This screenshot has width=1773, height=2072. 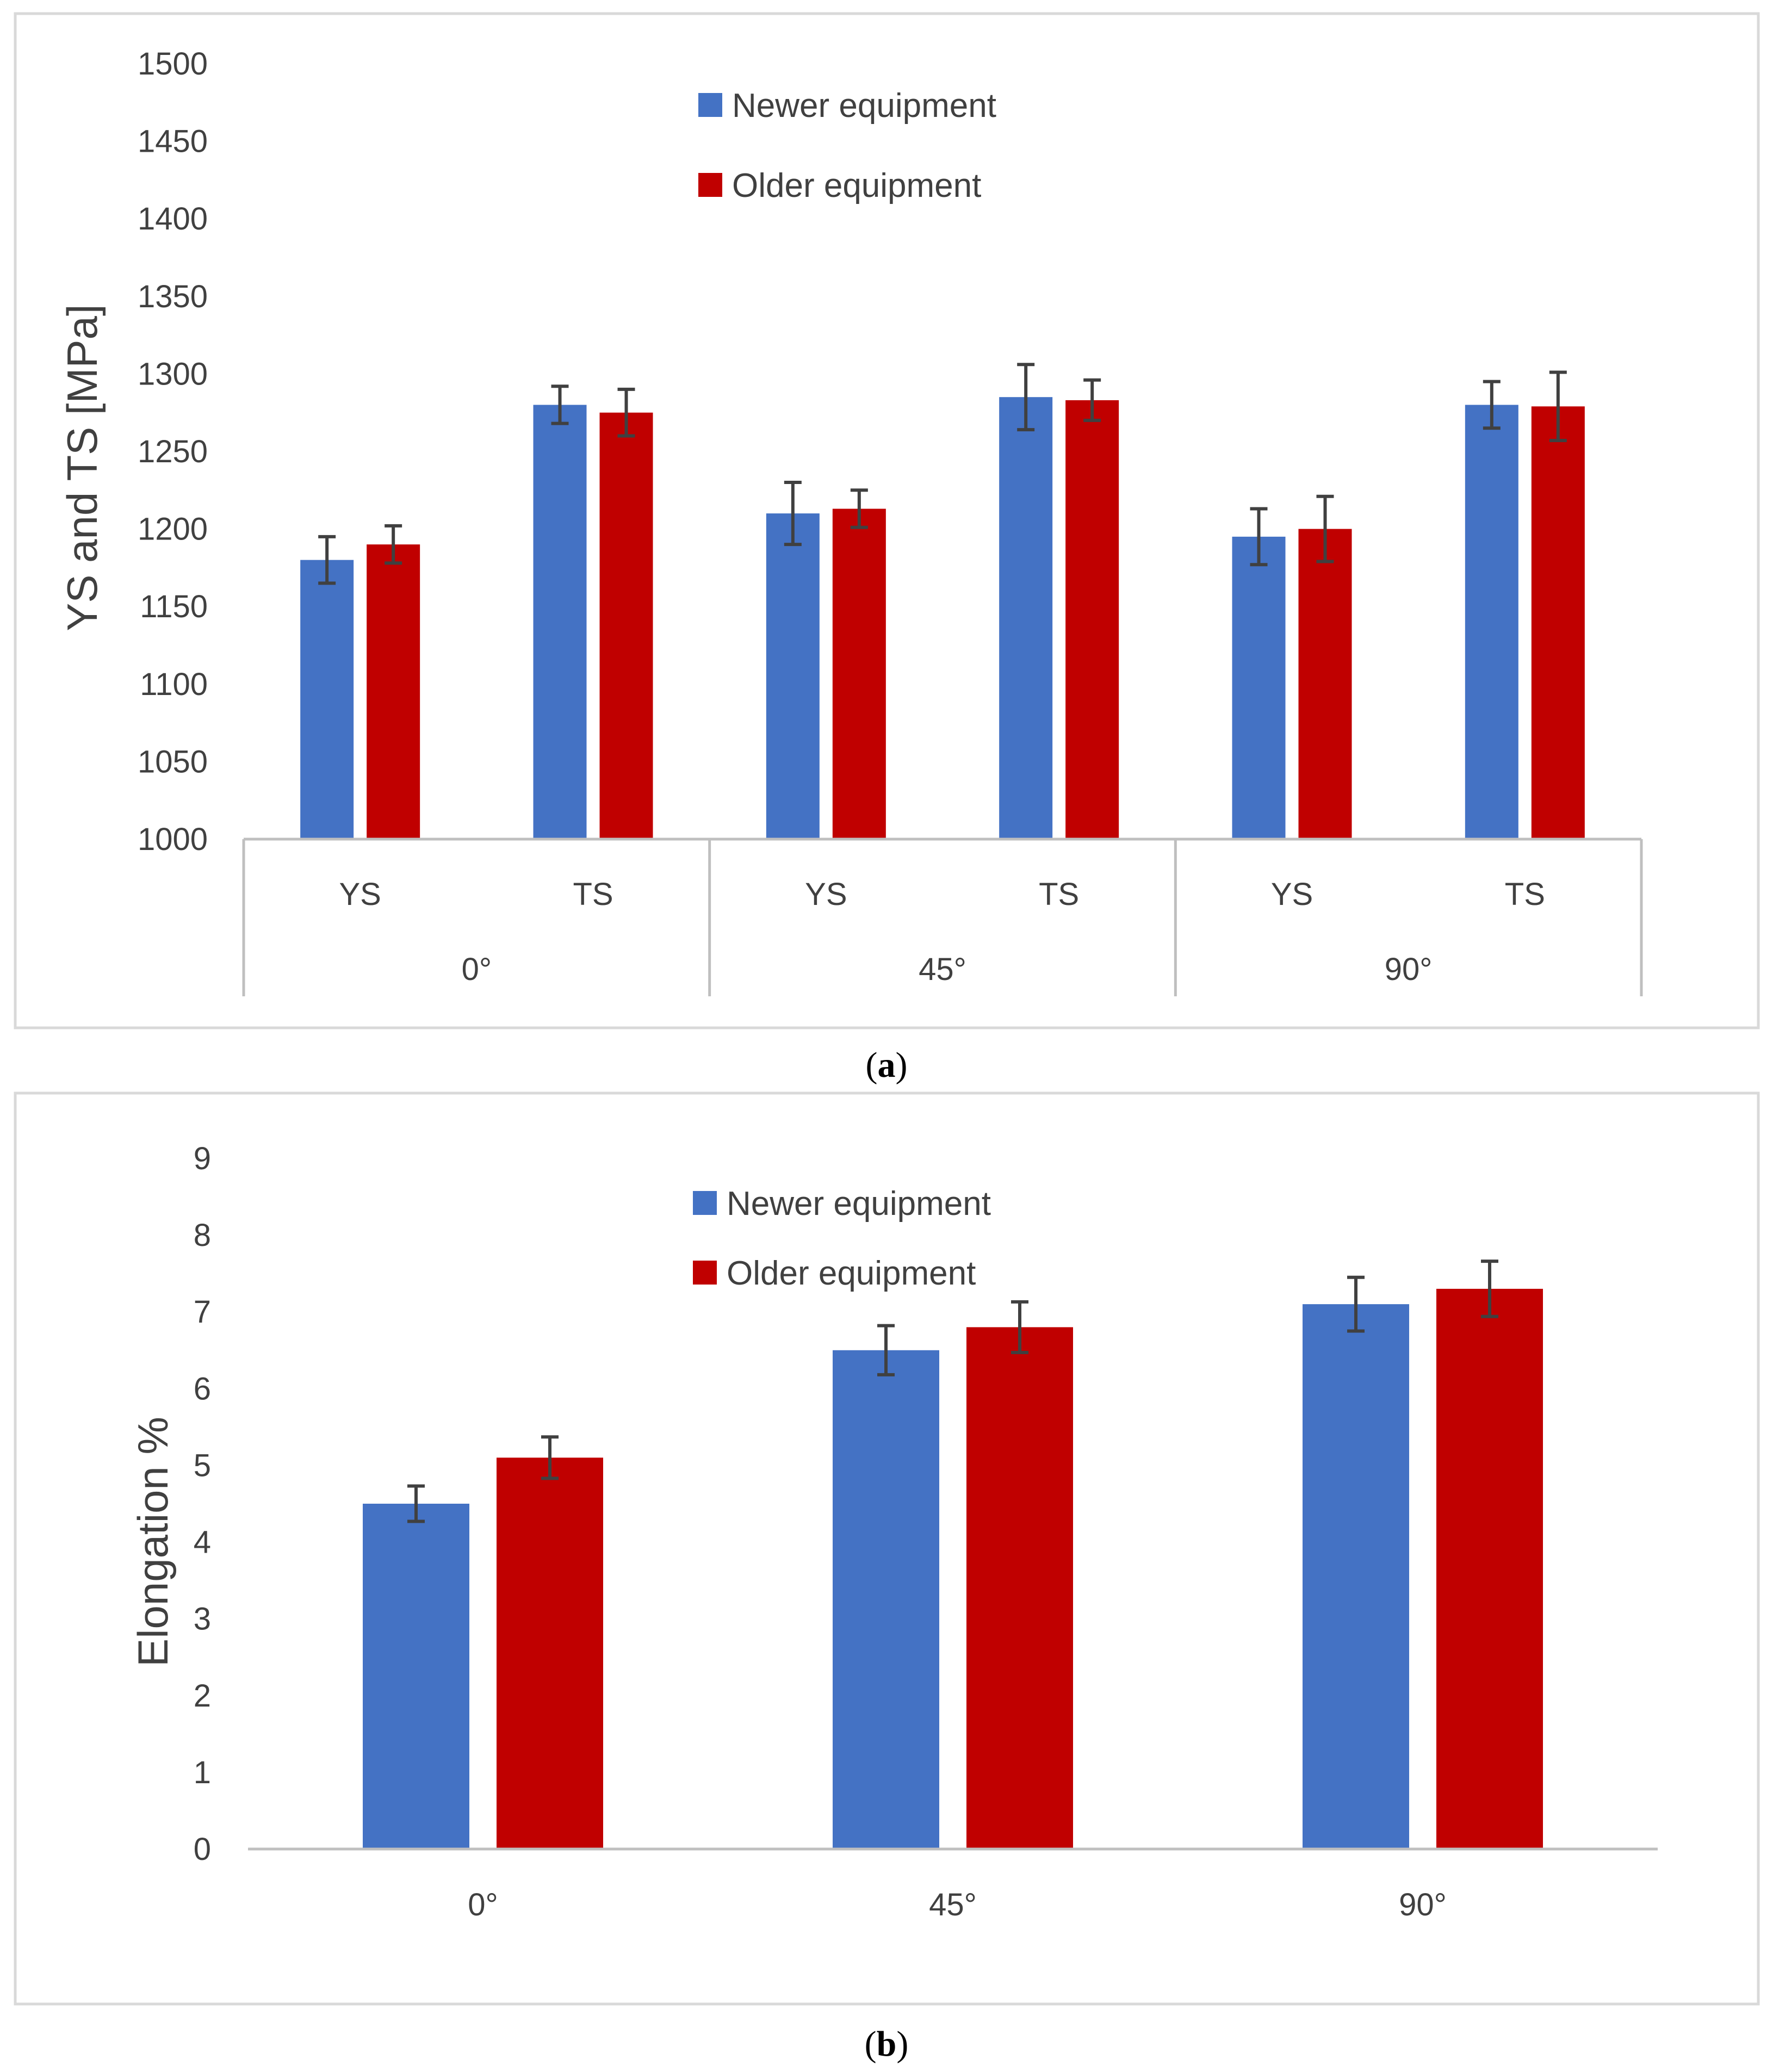 What do you see at coordinates (477, 970) in the screenshot?
I see `x-group-label-a: 0°` at bounding box center [477, 970].